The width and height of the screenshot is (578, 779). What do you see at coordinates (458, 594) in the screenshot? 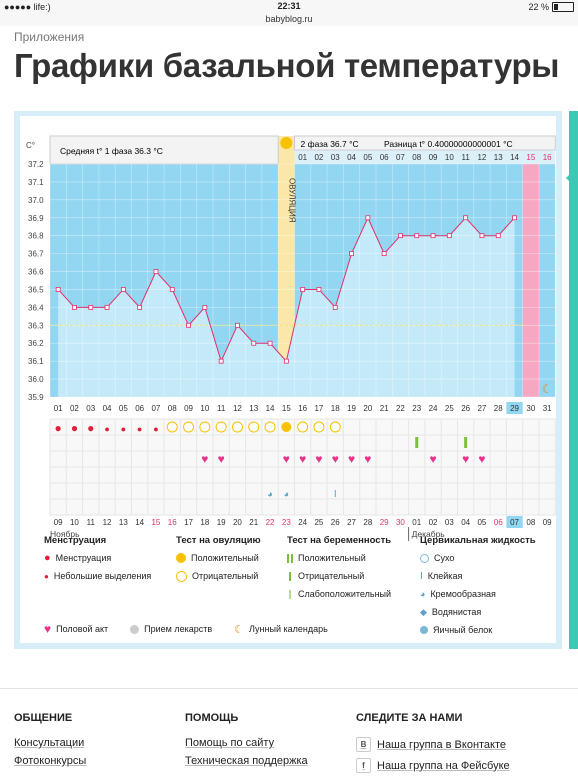
I see `legend-item: ◕ Кремообразная` at bounding box center [458, 594].